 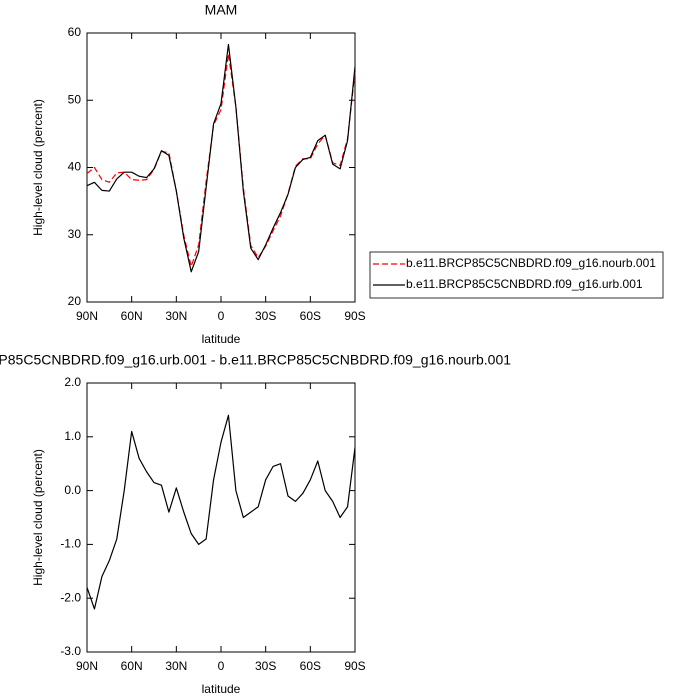 What do you see at coordinates (524, 284) in the screenshot?
I see `legend-label: b.e11.BRCP85C5CNBDRD.f09_g16.urb.001` at bounding box center [524, 284].